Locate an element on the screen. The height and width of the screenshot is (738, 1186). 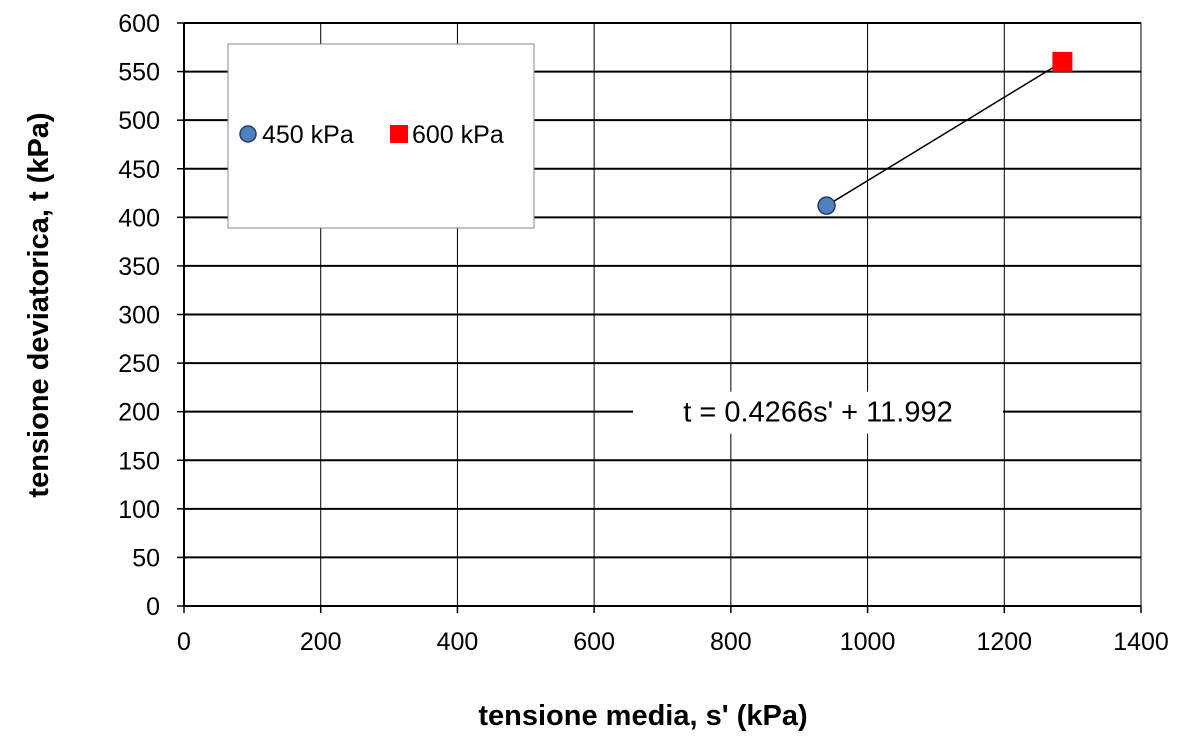
y-tick-label: 0 is located at coordinates (153, 607).